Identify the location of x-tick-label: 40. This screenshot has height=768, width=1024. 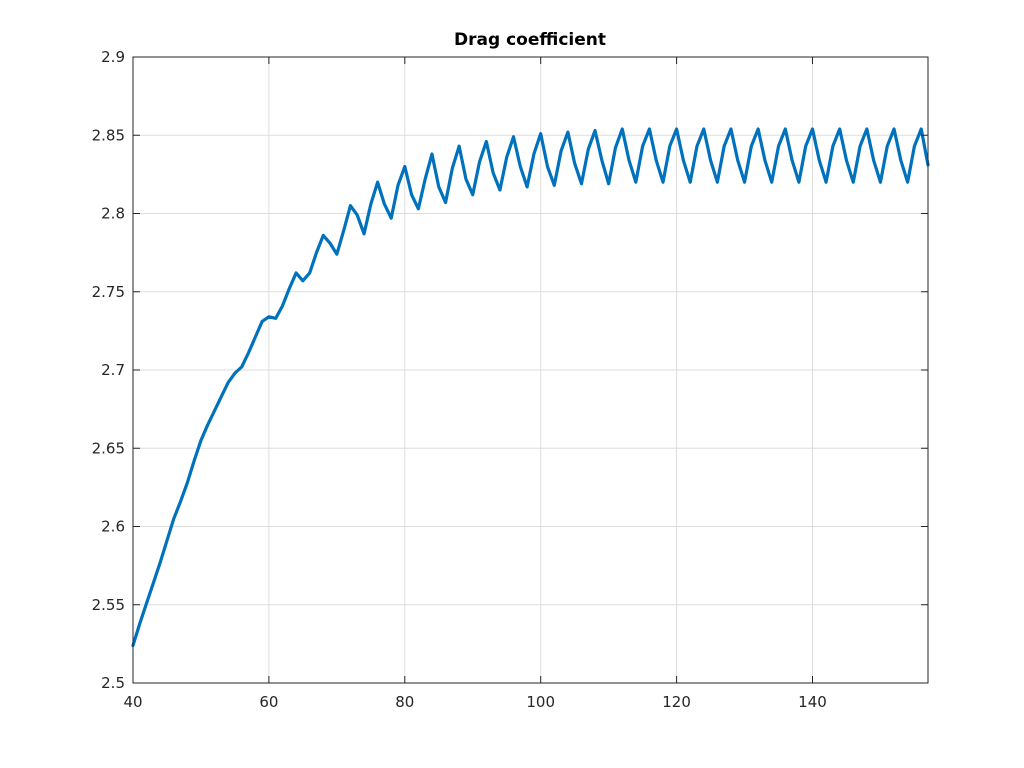
(132, 702).